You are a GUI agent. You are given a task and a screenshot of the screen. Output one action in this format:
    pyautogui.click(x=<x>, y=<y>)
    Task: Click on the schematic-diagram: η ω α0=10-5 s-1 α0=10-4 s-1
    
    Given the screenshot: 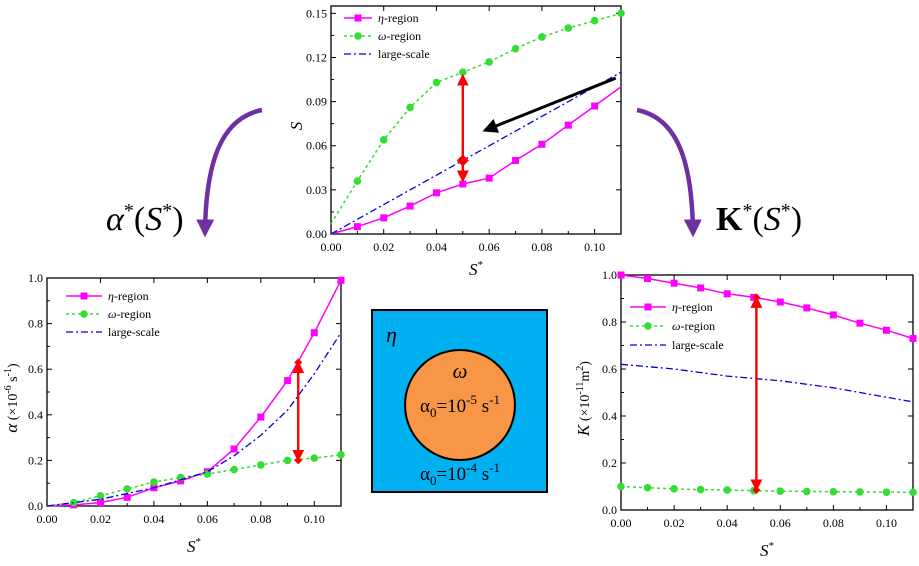 What is the action you would take?
    pyautogui.click(x=459, y=401)
    